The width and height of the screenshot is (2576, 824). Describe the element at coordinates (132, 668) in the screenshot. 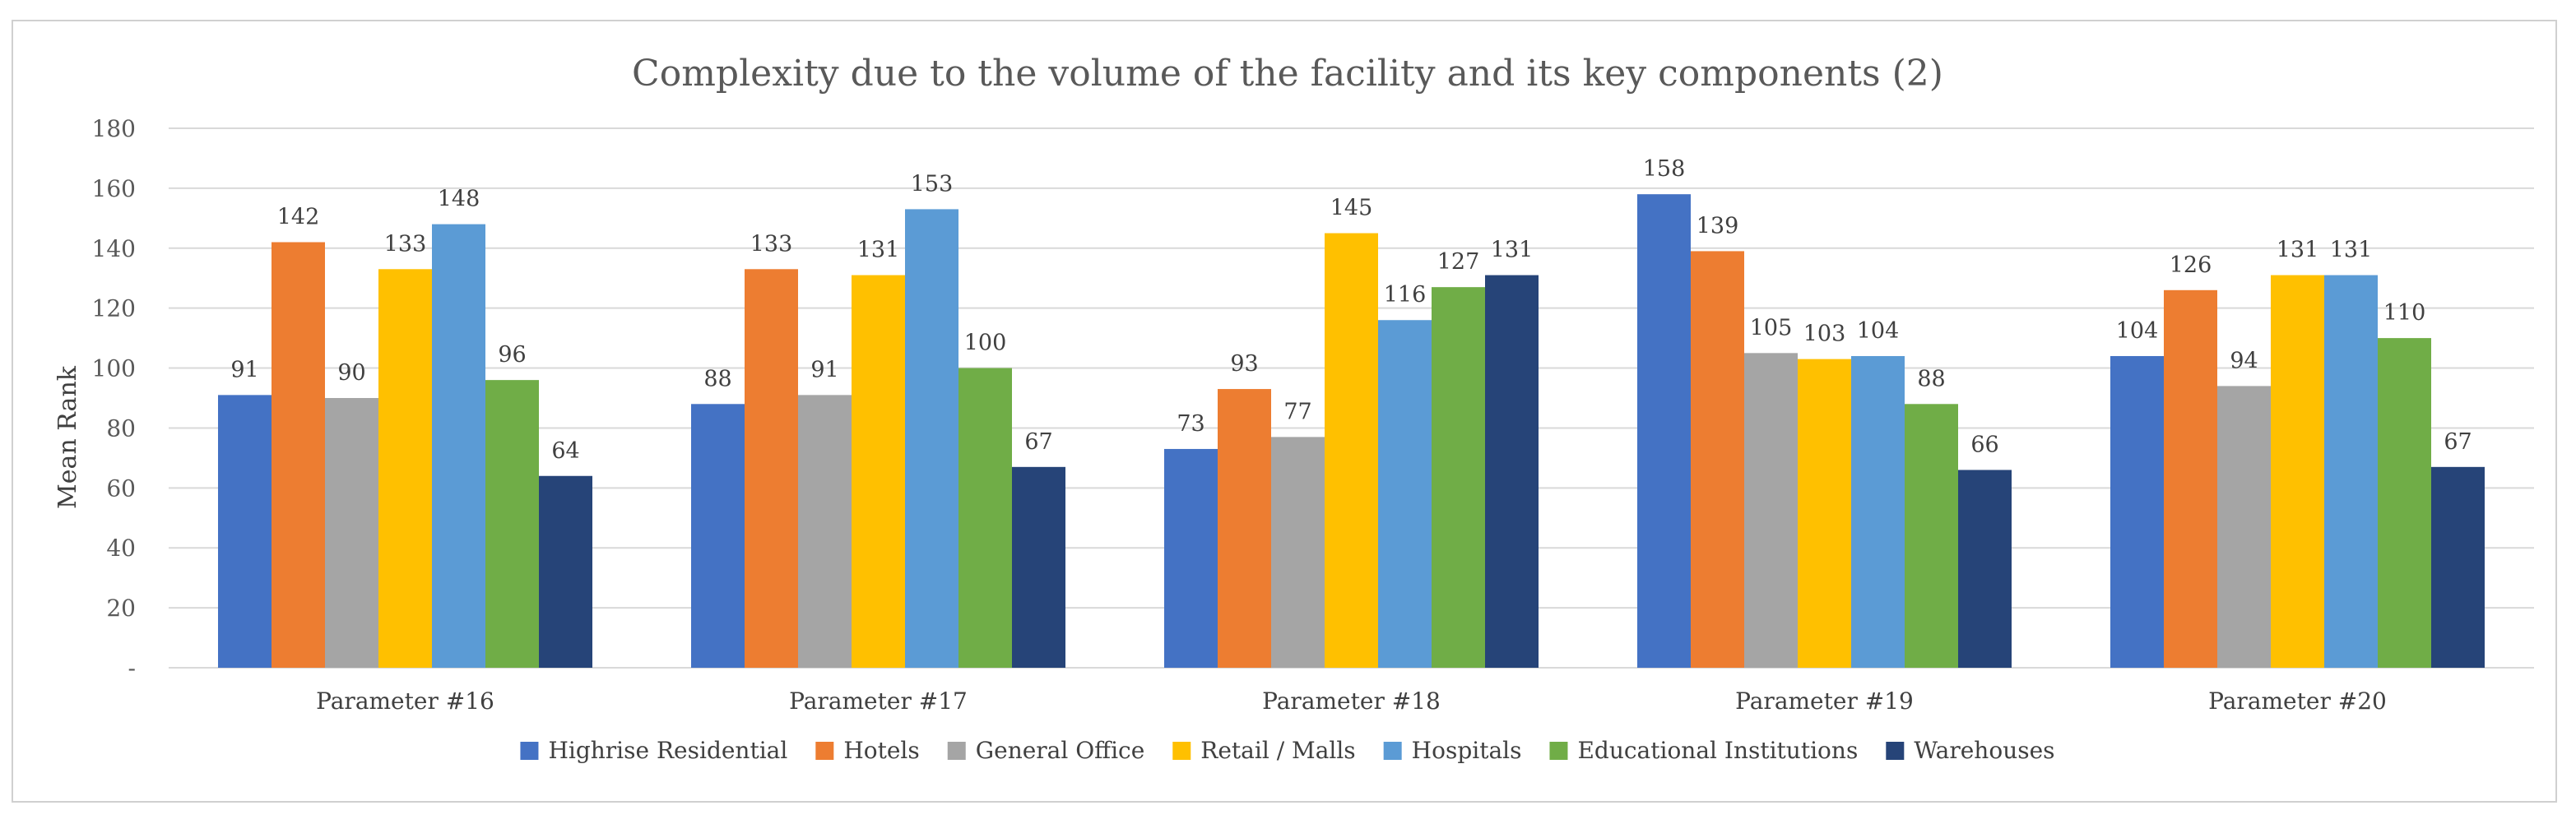

I see `y-tick-label: -` at that location.